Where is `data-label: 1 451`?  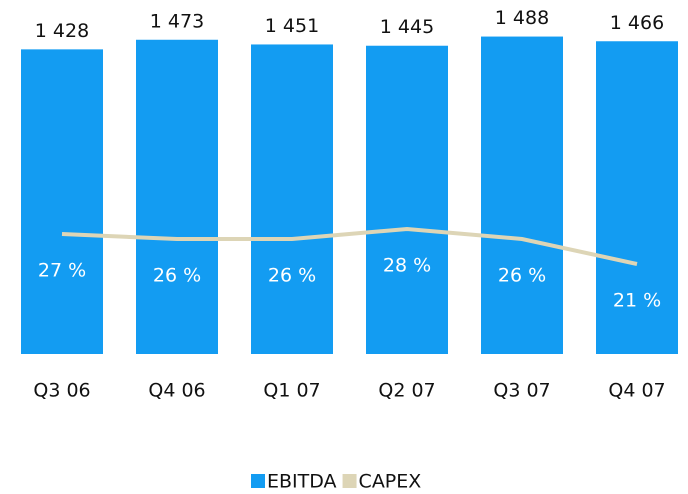
data-label: 1 451 is located at coordinates (292, 26).